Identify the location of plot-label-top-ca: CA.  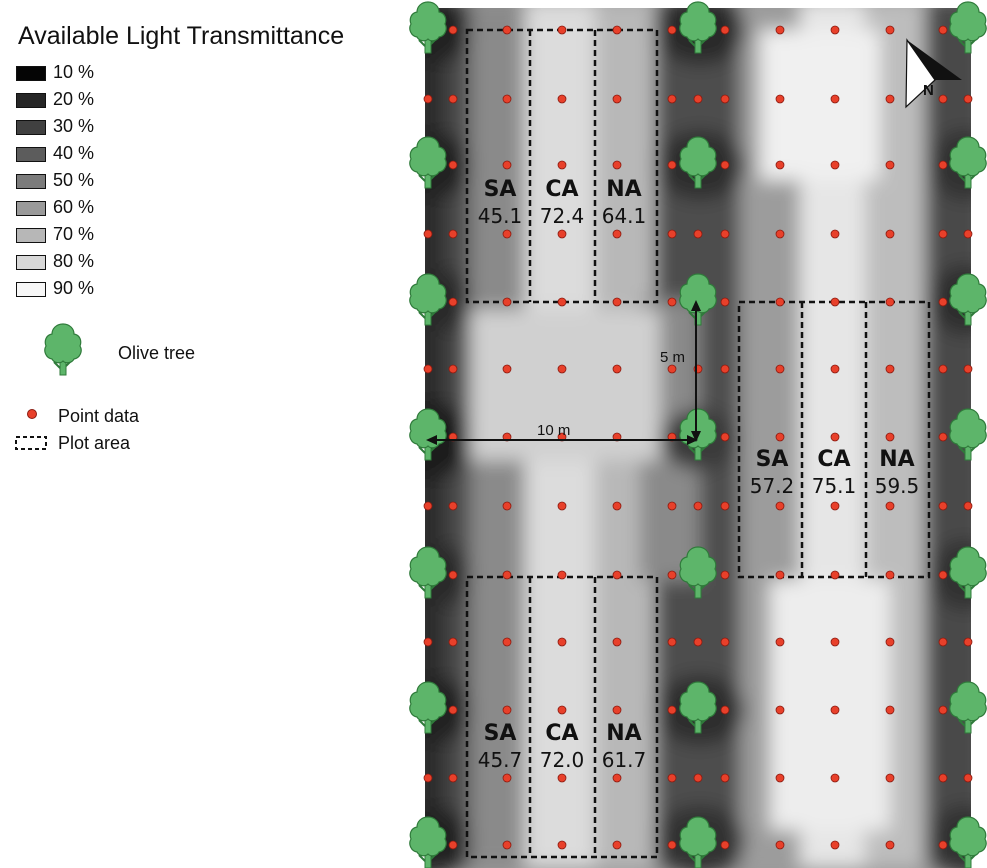
(561, 189).